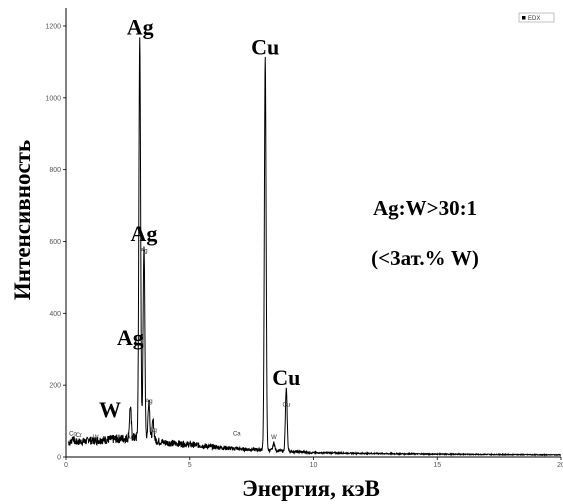 This screenshot has height=504, width=563. I want to click on y-ticks: 0 200 400 600 800 1000 1200, so click(55, 242).